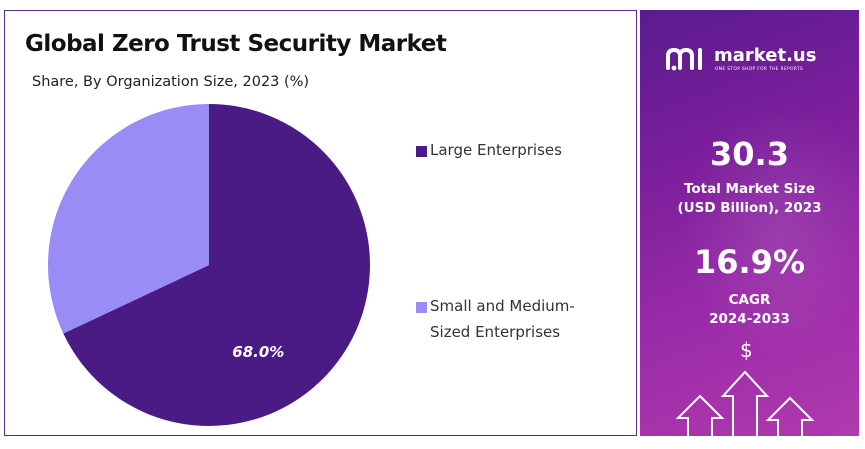  I want to click on pie-data-label-0: 68.0%, so click(258, 352).